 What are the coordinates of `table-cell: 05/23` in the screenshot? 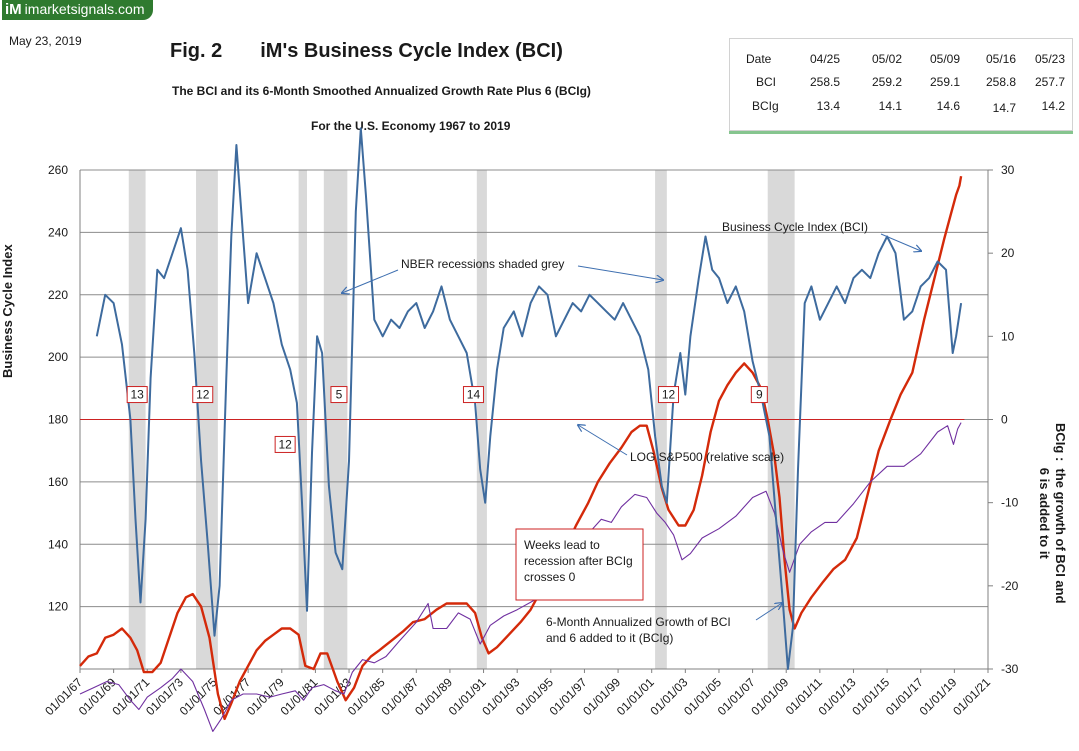 It's located at (1050, 59).